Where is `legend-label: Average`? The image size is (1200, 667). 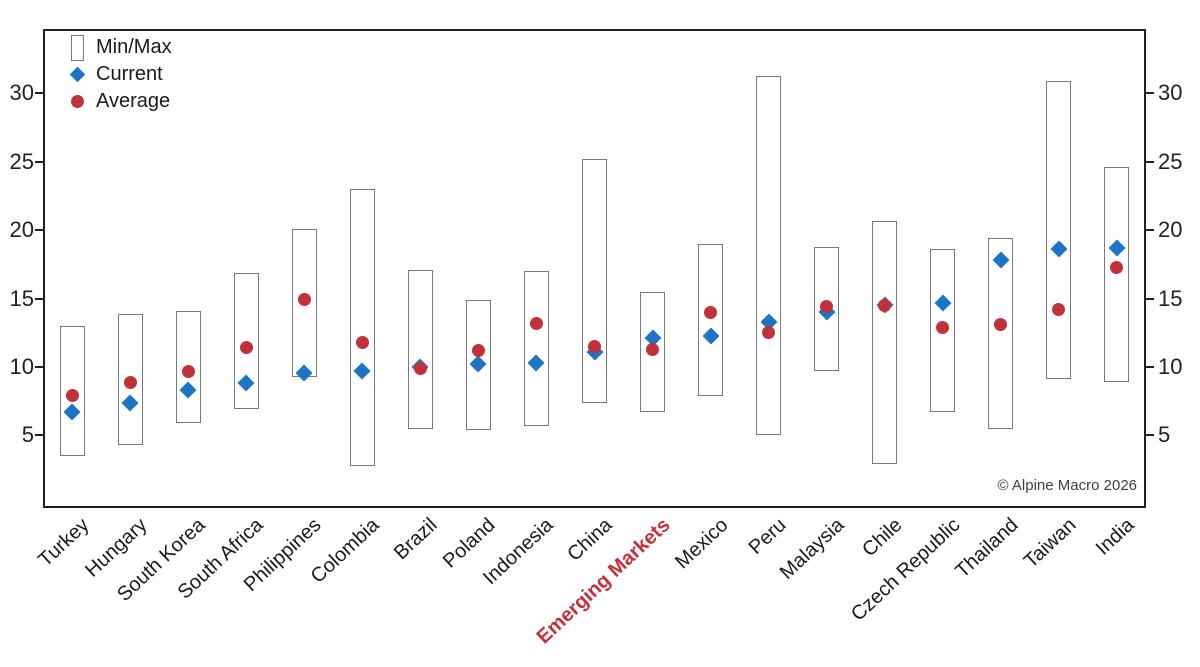 legend-label: Average is located at coordinates (133, 101).